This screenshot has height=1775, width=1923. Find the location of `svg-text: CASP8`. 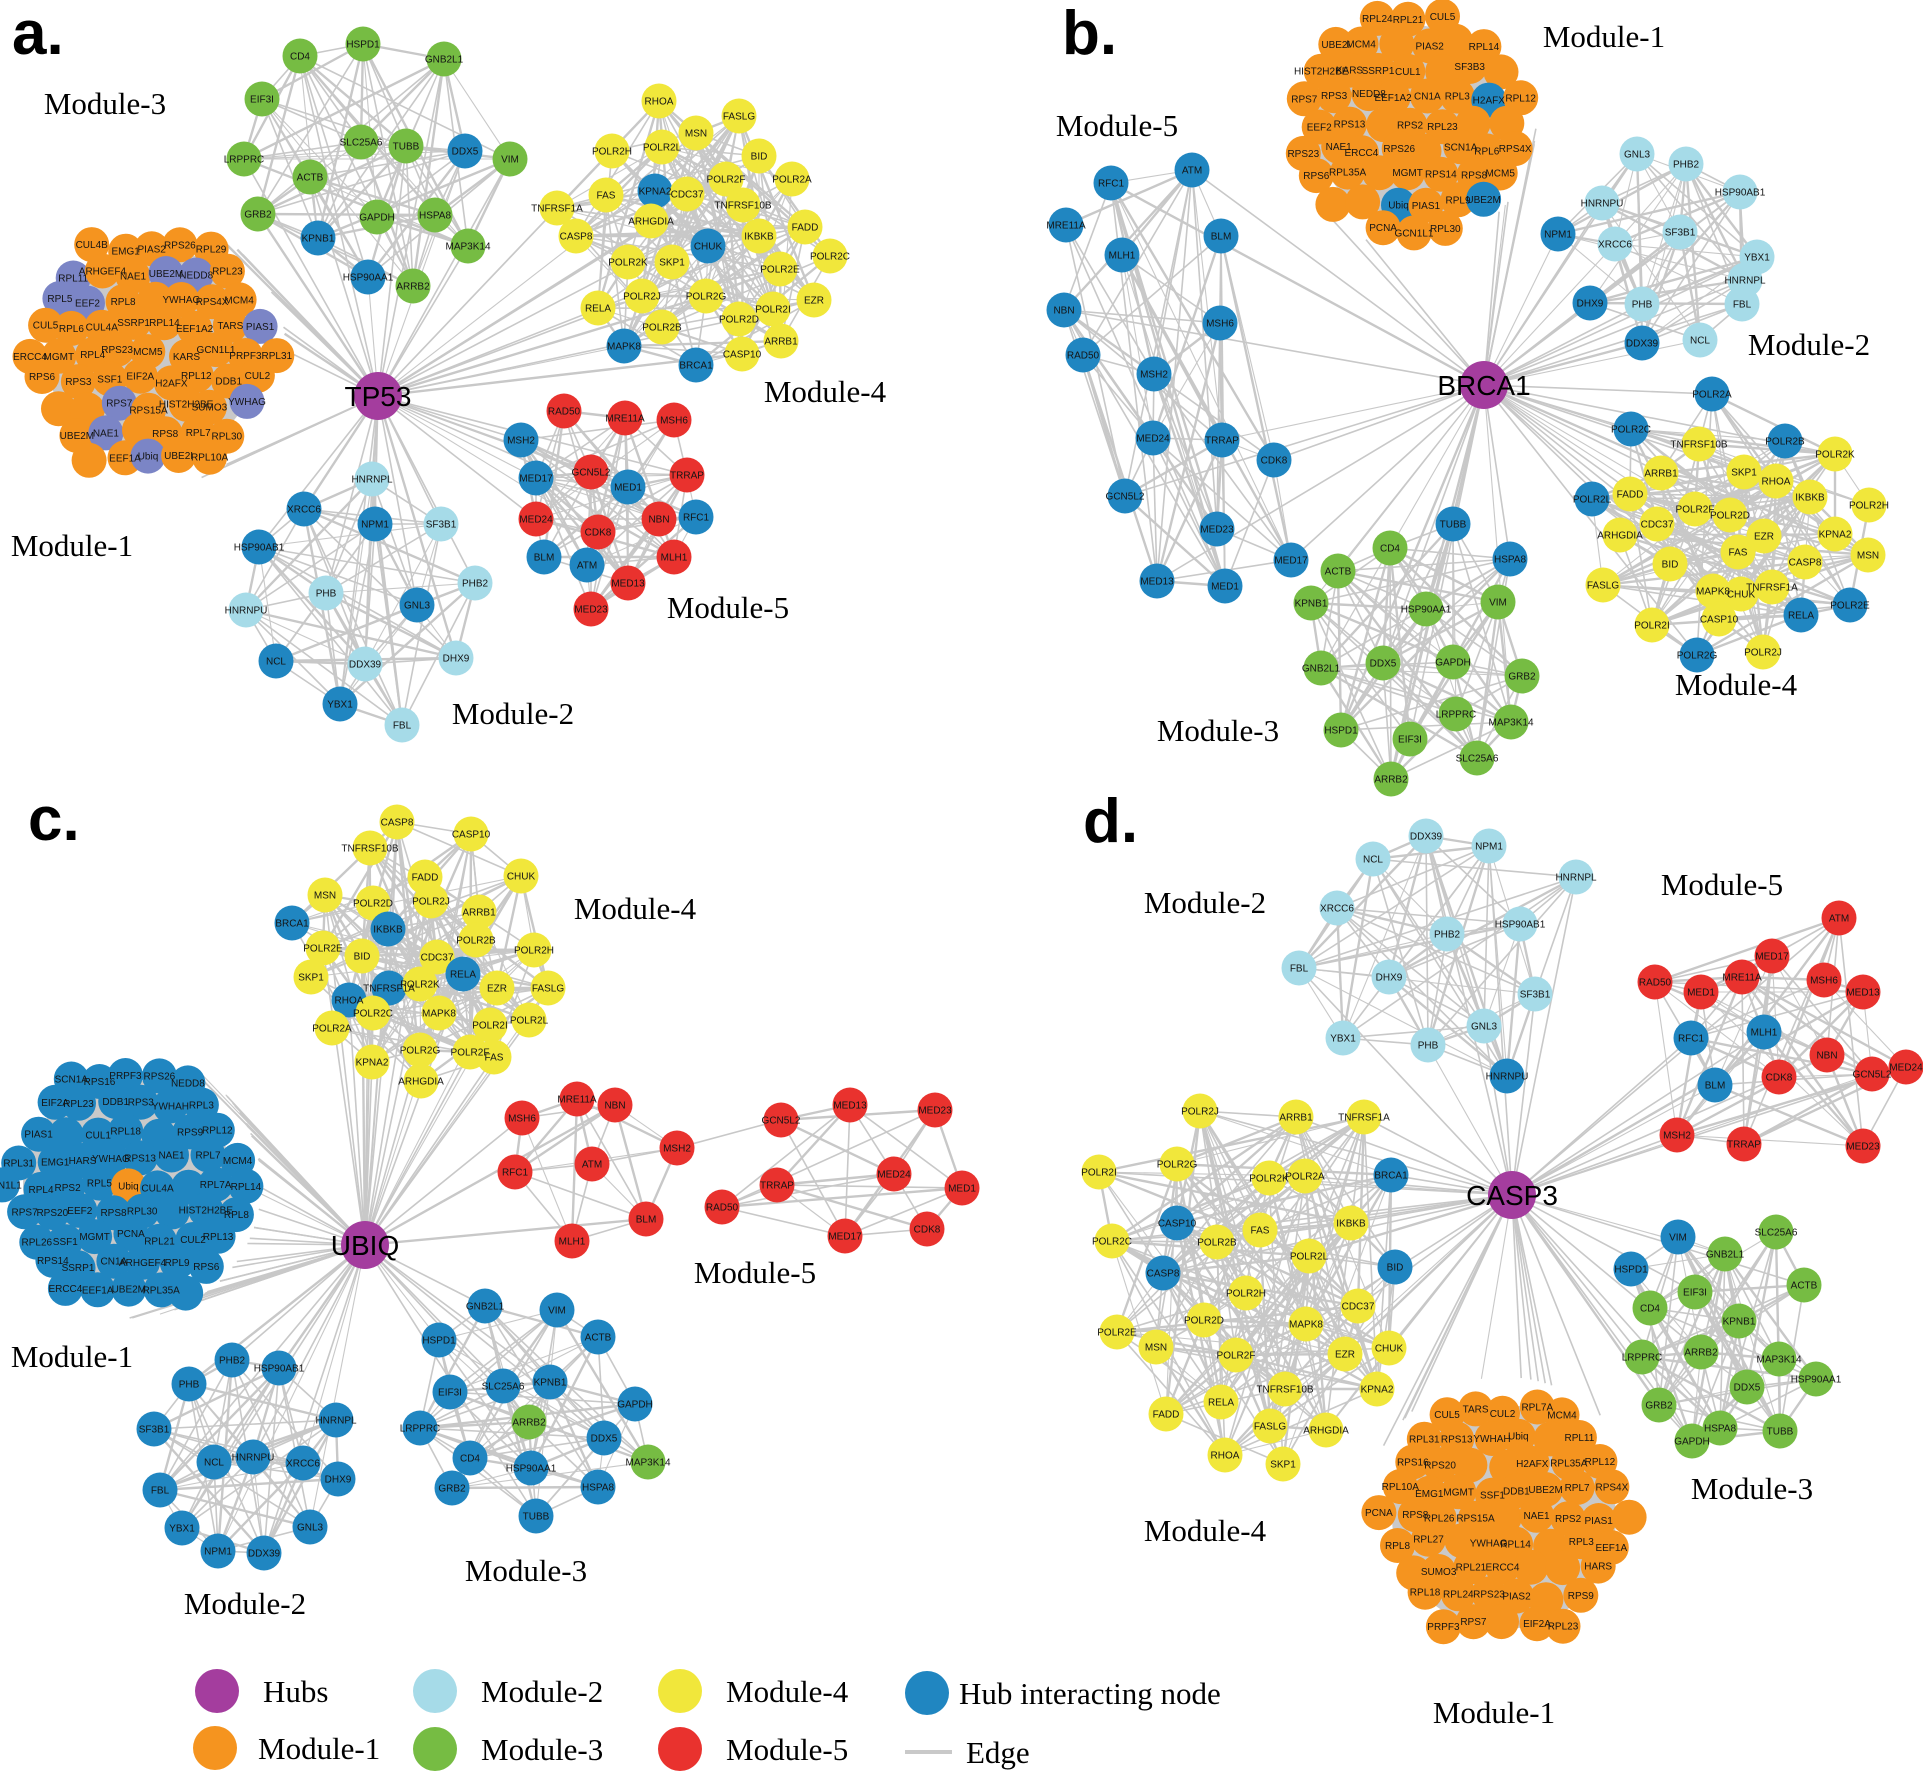

svg-text: CASP8 is located at coordinates (397, 823).